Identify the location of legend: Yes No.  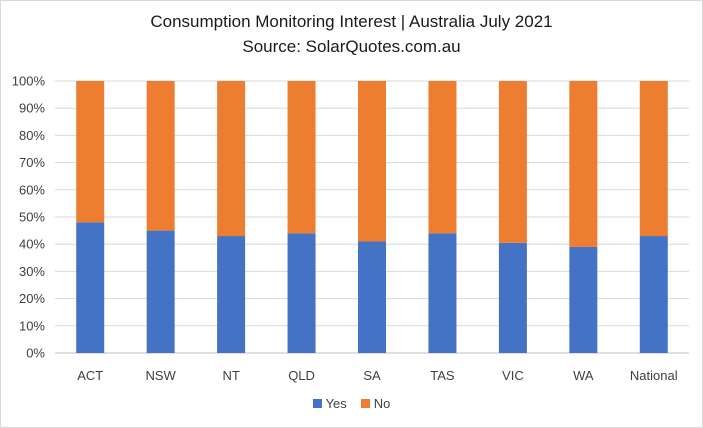
(351, 403).